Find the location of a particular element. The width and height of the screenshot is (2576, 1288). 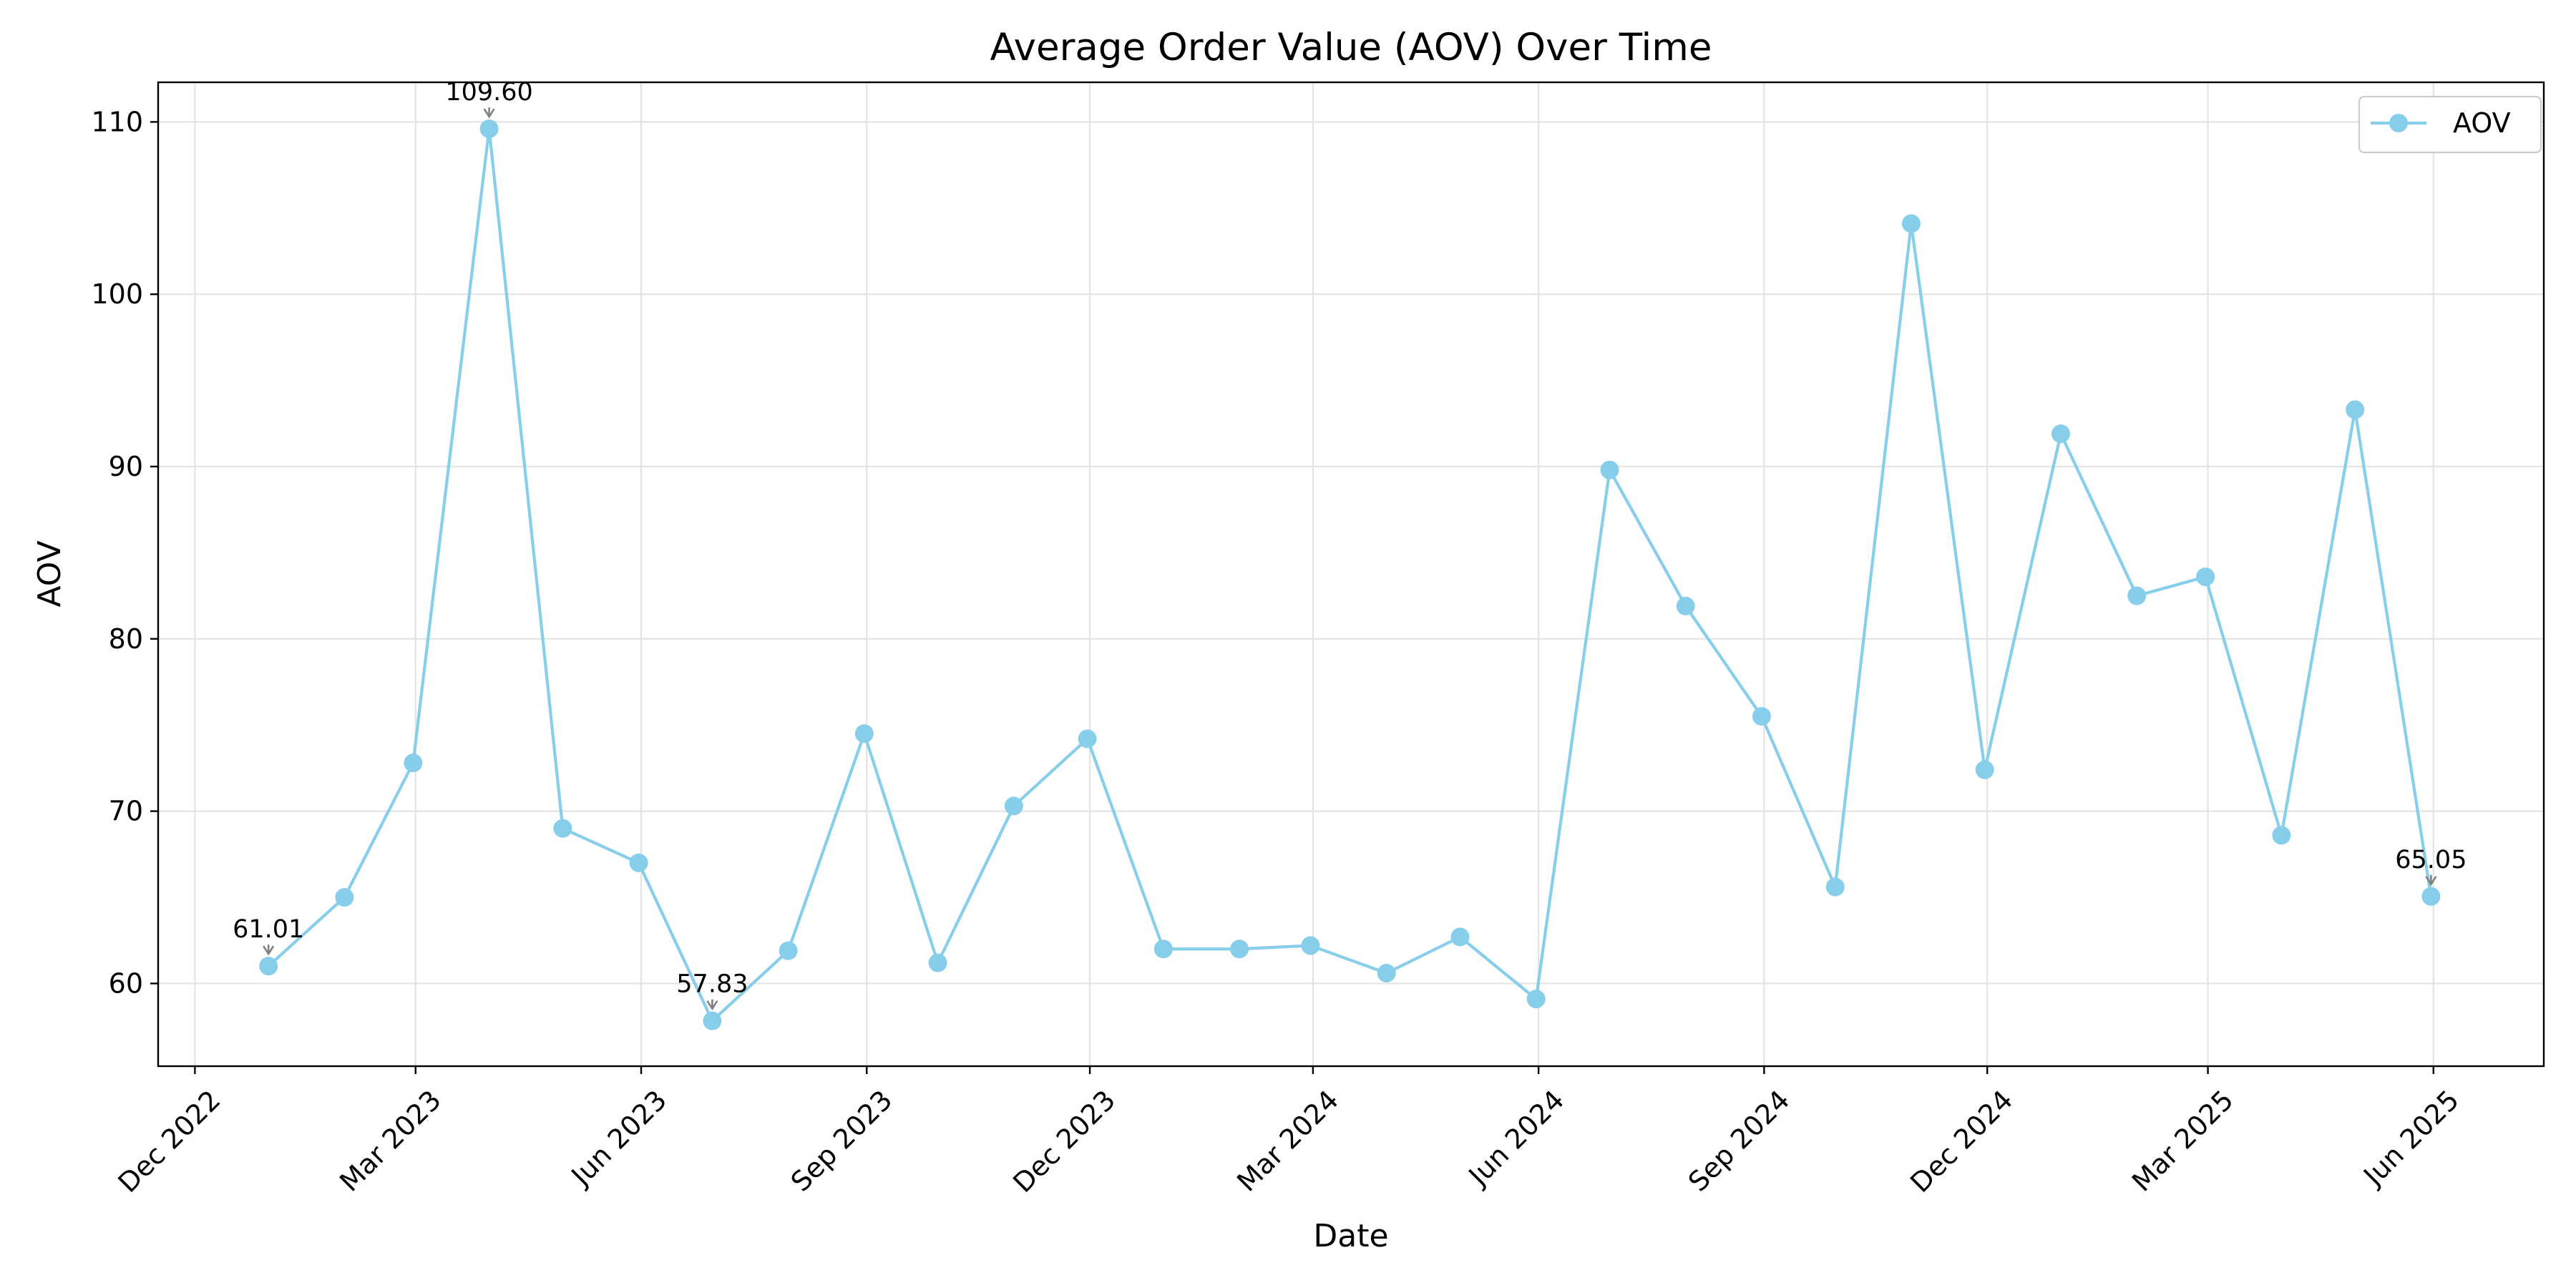

legend-box is located at coordinates (2450, 124).